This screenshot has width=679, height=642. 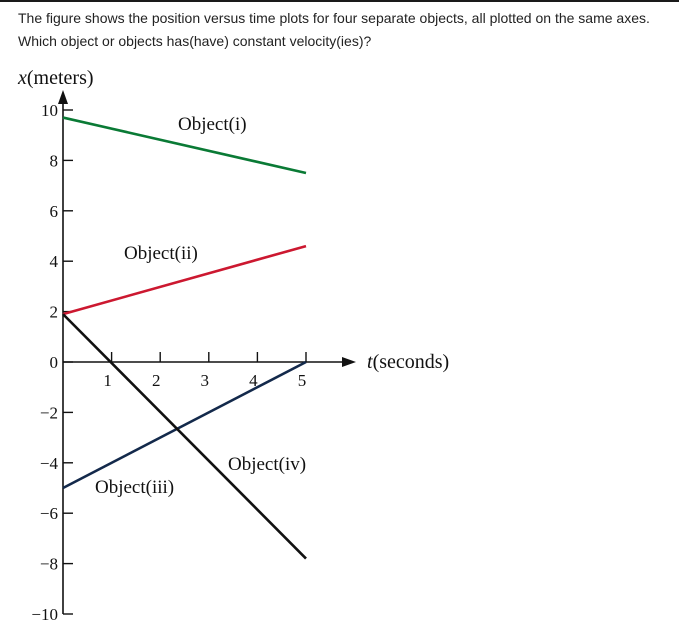 What do you see at coordinates (184, 425) in the screenshot?
I see `series-line-object-iii` at bounding box center [184, 425].